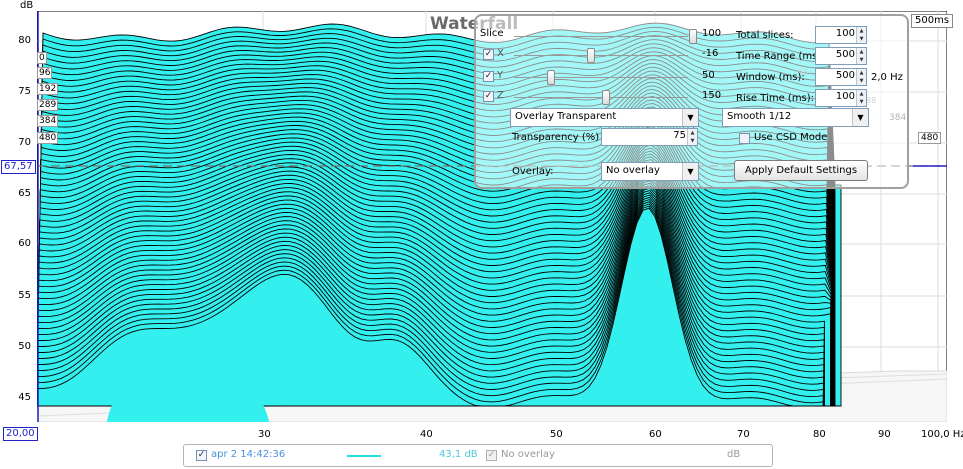 Image resolution: width=963 pixels, height=469 pixels. Describe the element at coordinates (770, 77) in the screenshot. I see `window-label: Window (ms):` at that location.